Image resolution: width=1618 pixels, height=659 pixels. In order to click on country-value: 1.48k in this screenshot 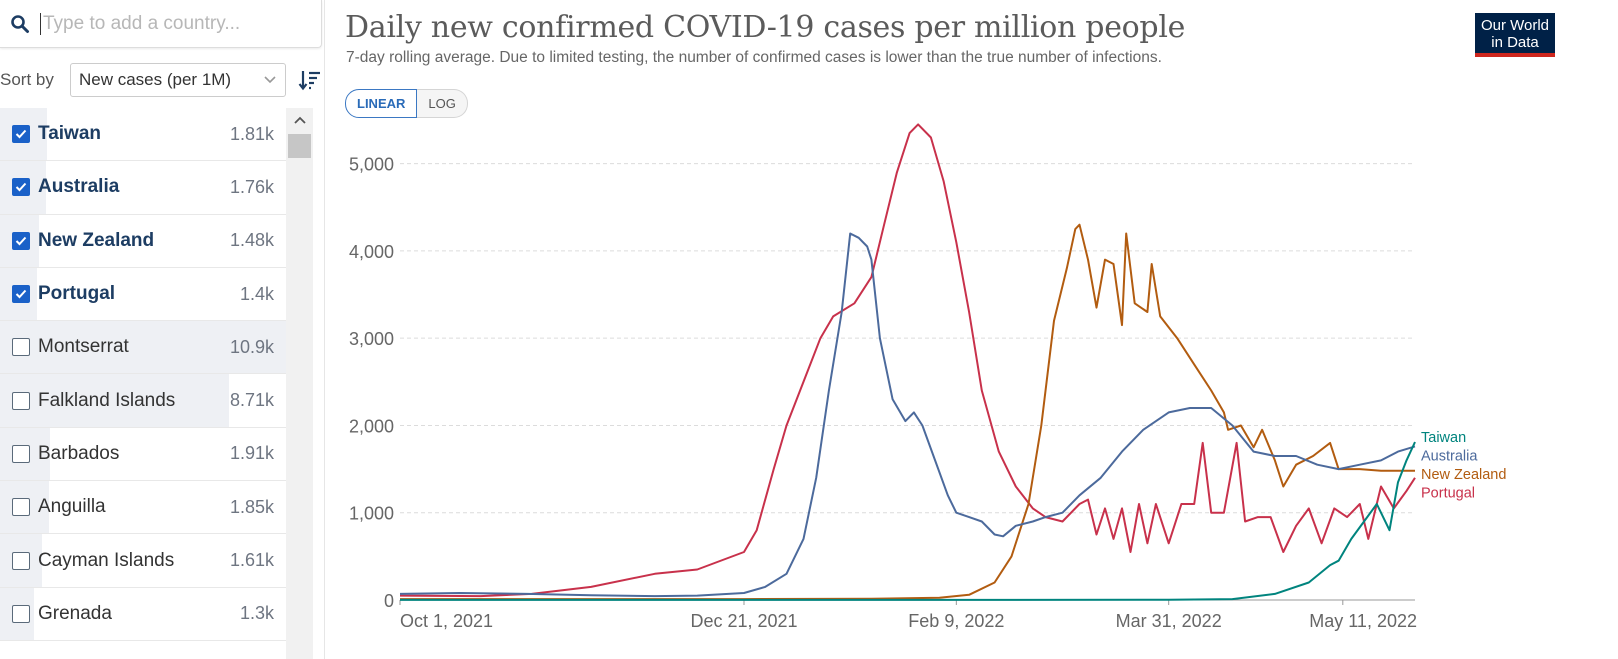, I will do `click(251, 240)`.